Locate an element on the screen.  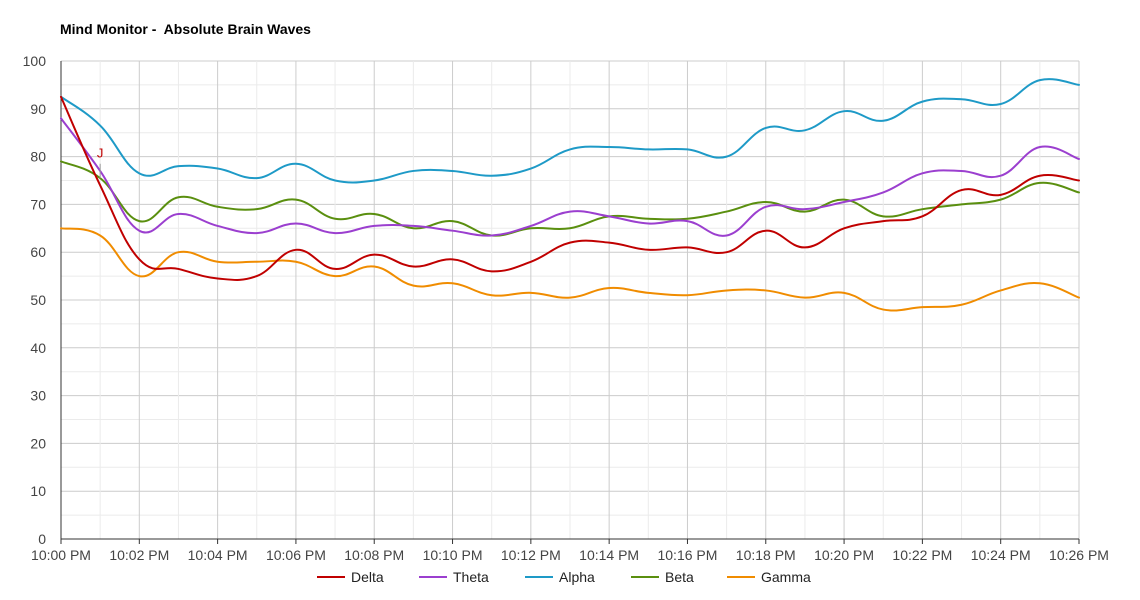
y-tick-label: 80 is located at coordinates (38, 157).